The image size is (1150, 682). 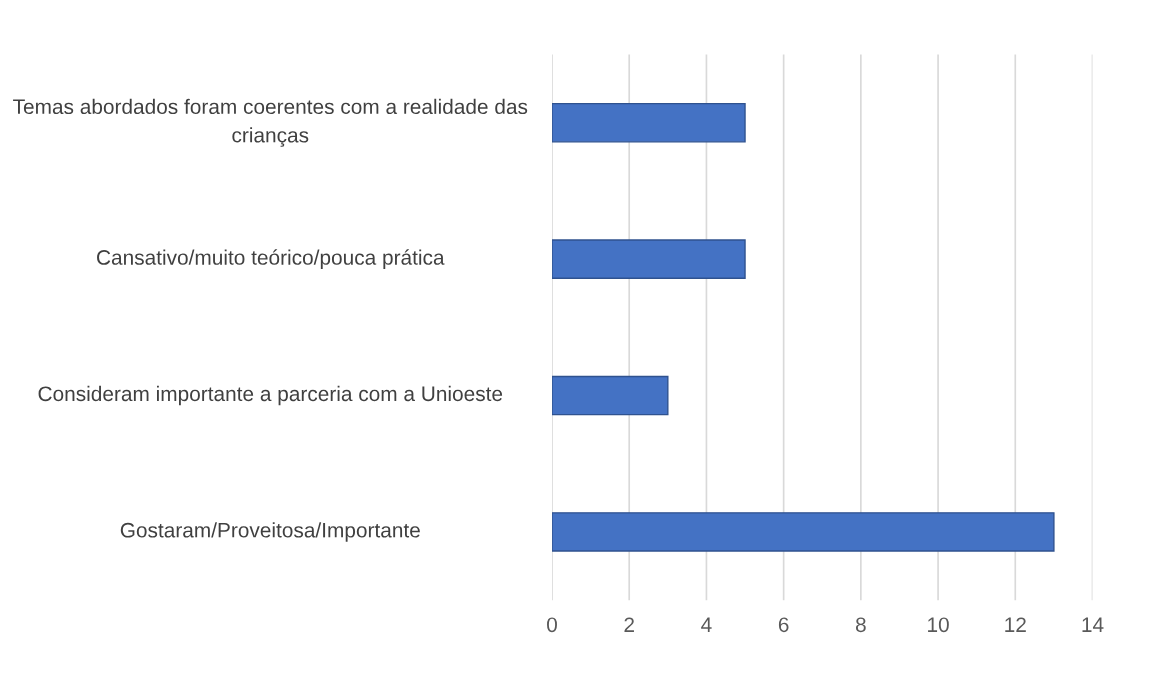 I want to click on x-tick-label: 10, so click(x=938, y=625).